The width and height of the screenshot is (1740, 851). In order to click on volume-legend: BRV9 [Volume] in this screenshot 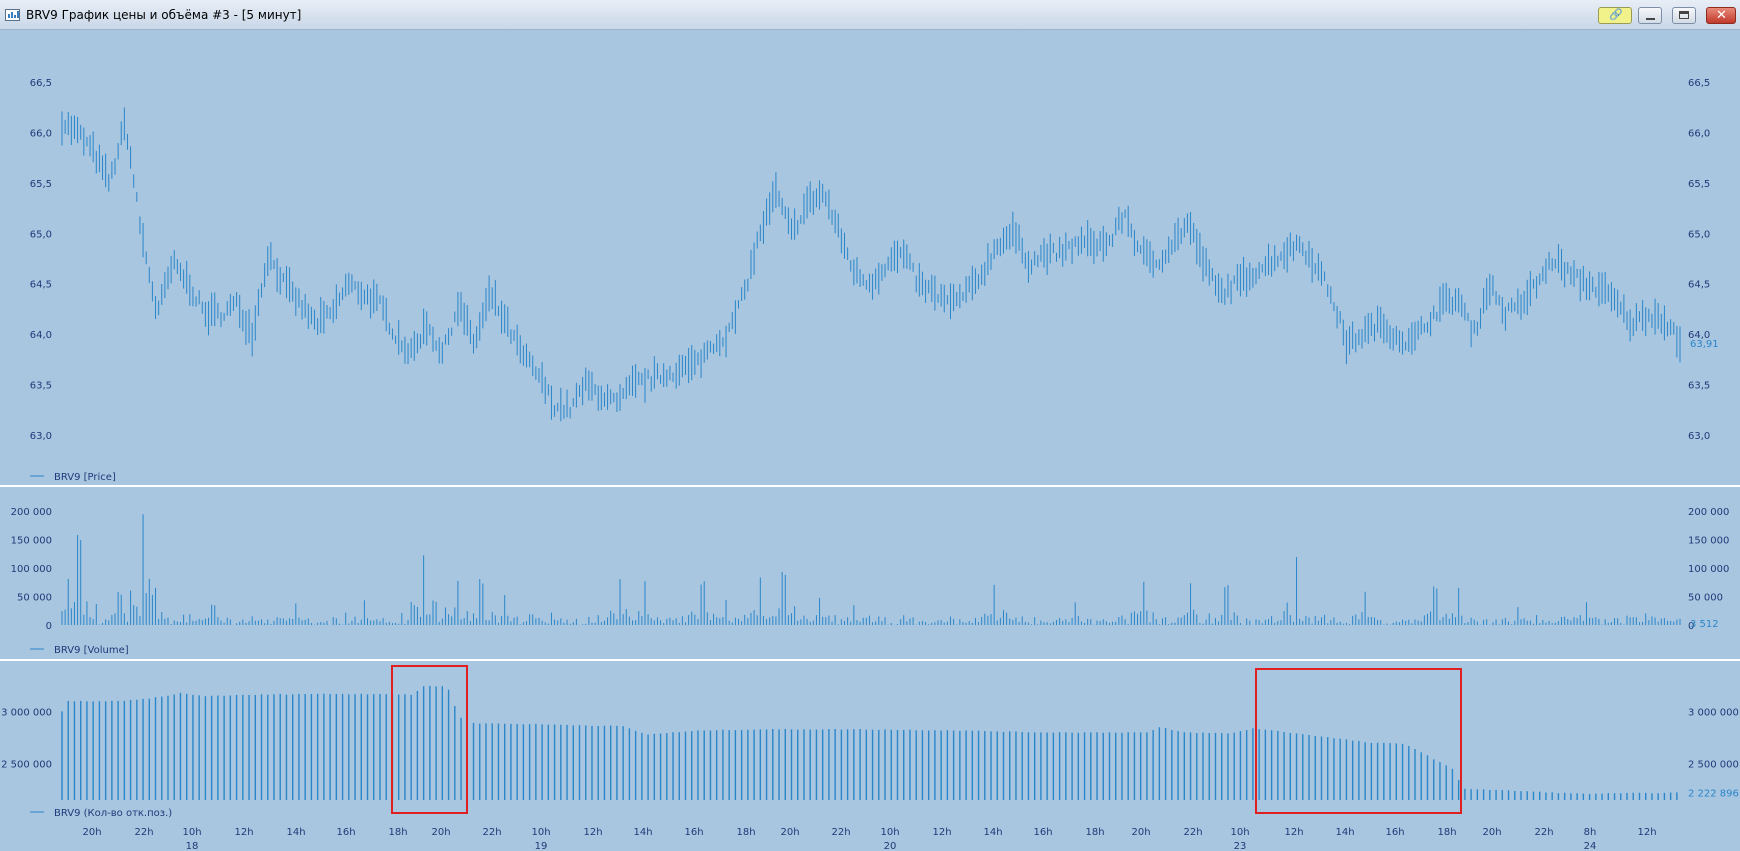, I will do `click(91, 650)`.